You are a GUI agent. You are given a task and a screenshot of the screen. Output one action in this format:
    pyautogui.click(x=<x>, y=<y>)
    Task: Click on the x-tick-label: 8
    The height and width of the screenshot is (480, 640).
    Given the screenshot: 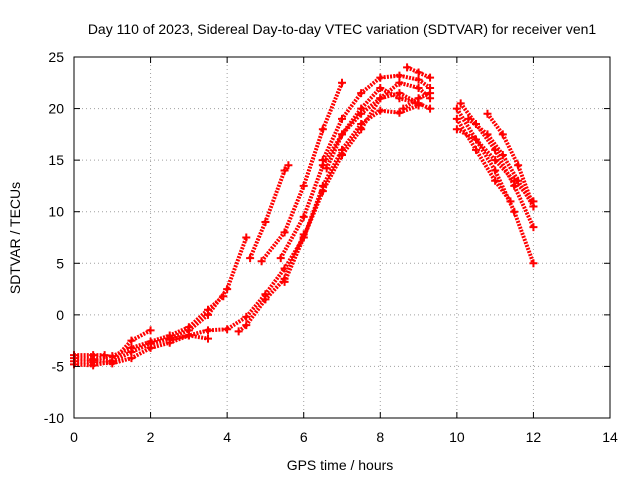 What is the action you would take?
    pyautogui.click(x=380, y=437)
    